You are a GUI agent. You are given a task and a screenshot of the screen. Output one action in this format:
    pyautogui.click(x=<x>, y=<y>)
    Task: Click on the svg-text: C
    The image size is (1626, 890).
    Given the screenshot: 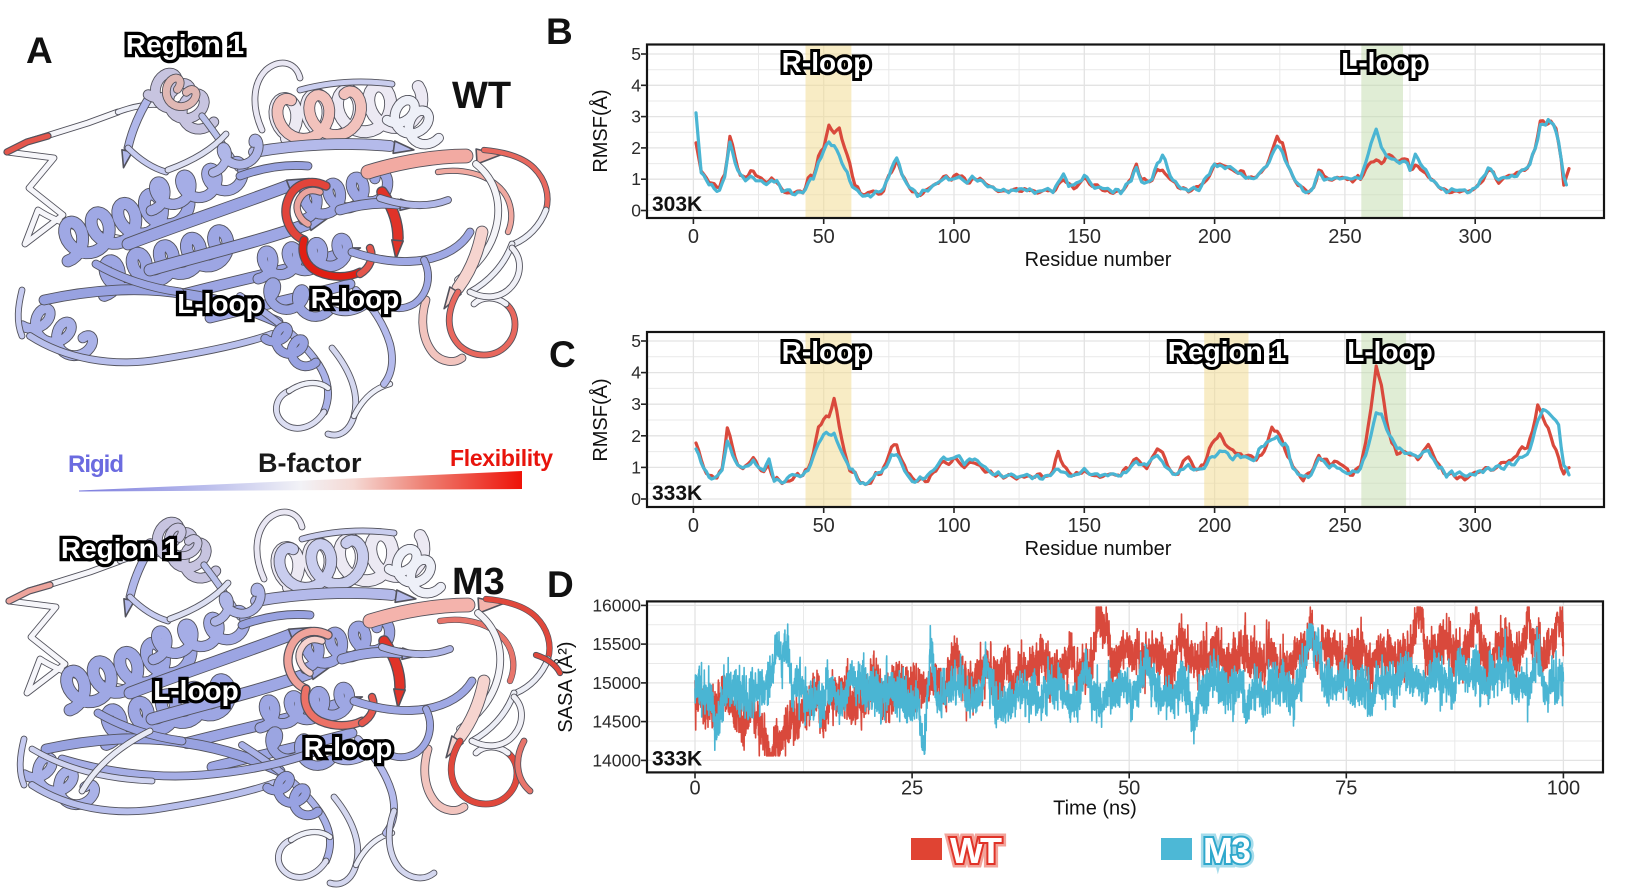 What is the action you would take?
    pyautogui.click(x=562, y=354)
    